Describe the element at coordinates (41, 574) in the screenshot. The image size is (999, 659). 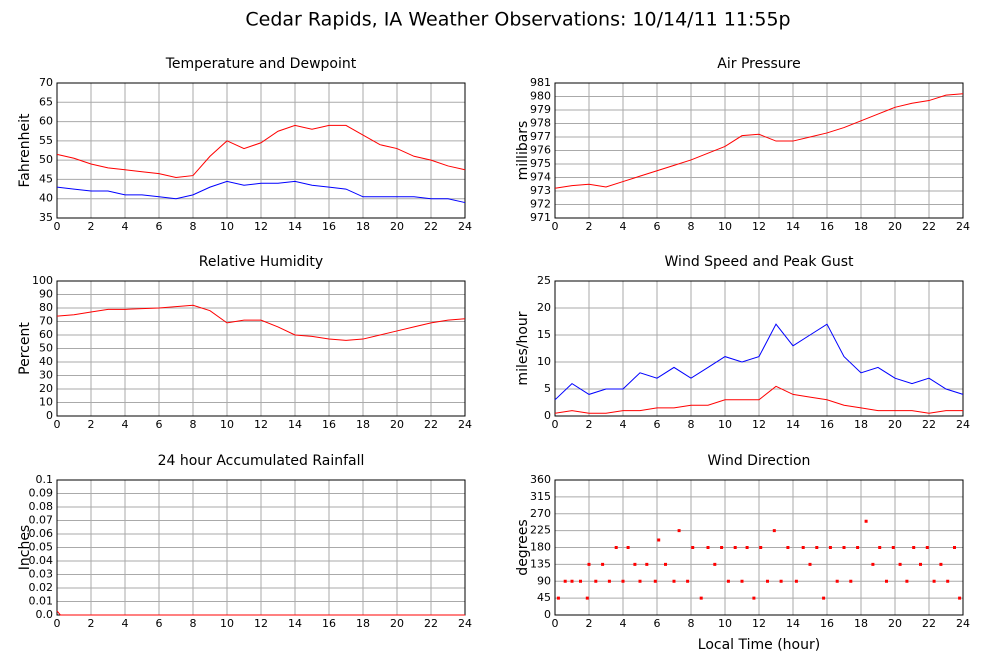
I see `y-tick-label: 0.03` at that location.